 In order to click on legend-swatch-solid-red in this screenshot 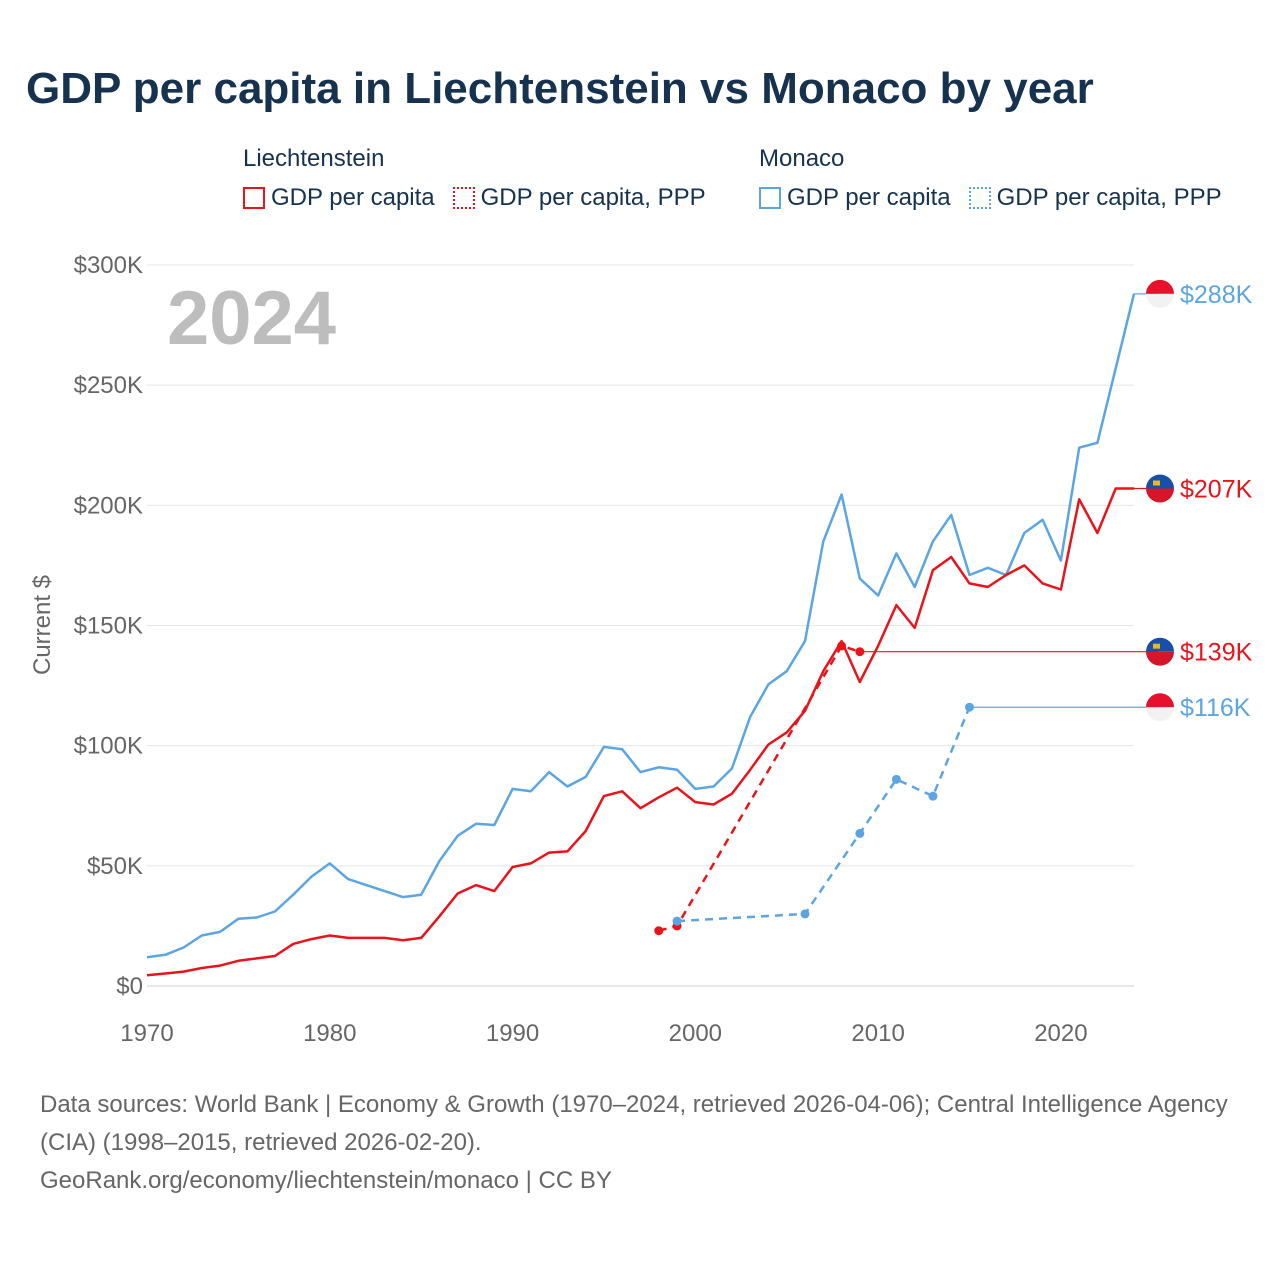, I will do `click(254, 198)`.